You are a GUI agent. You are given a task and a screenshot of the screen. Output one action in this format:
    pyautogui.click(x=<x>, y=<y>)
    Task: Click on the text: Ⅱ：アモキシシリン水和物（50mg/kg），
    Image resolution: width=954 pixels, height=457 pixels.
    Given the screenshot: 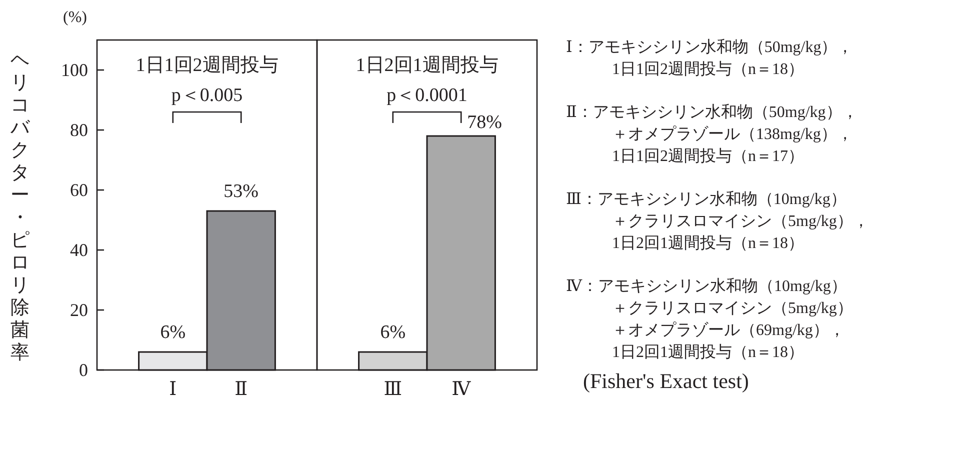 What is the action you would take?
    pyautogui.click(x=712, y=112)
    